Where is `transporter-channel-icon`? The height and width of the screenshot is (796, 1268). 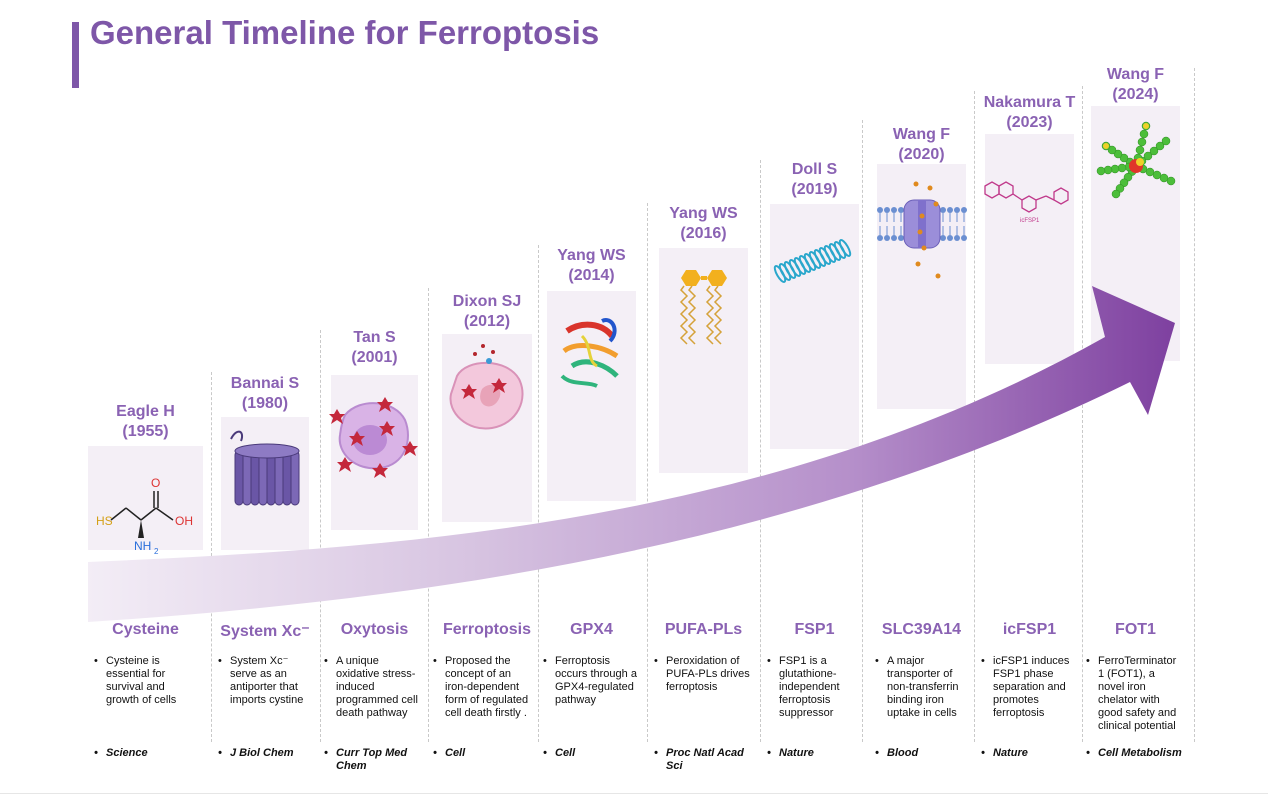
transporter-channel-icon is located at coordinates (265, 468).